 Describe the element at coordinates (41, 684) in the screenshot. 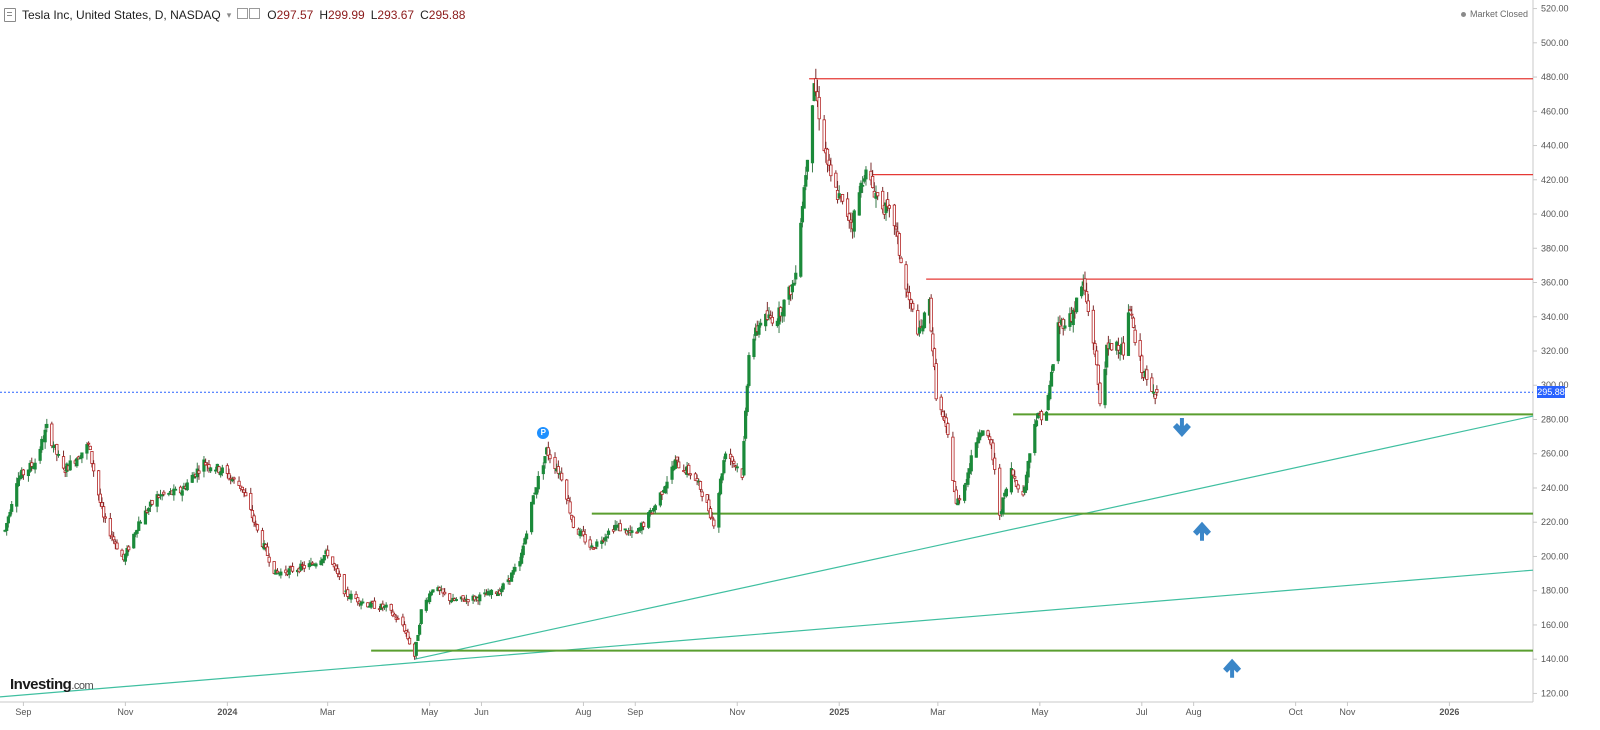

I see `brand-name: Investing` at that location.